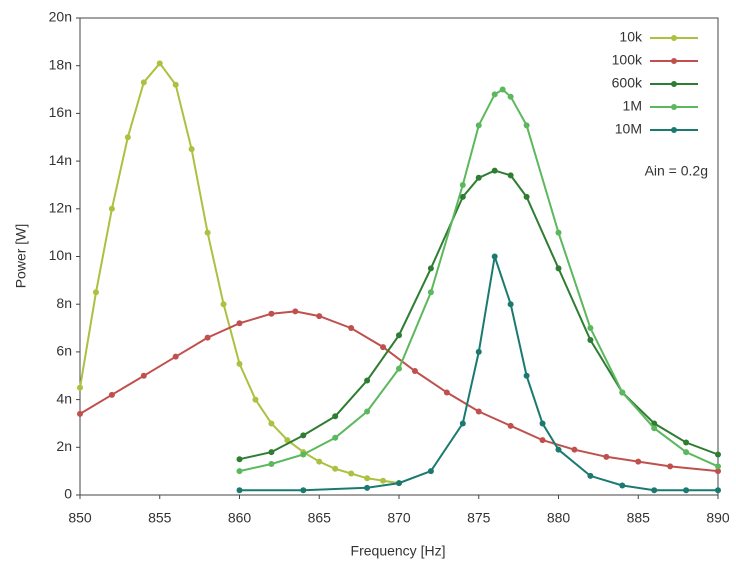 This screenshot has width=736, height=570. What do you see at coordinates (60, 112) in the screenshot?
I see `y-tick-label: 16n` at bounding box center [60, 112].